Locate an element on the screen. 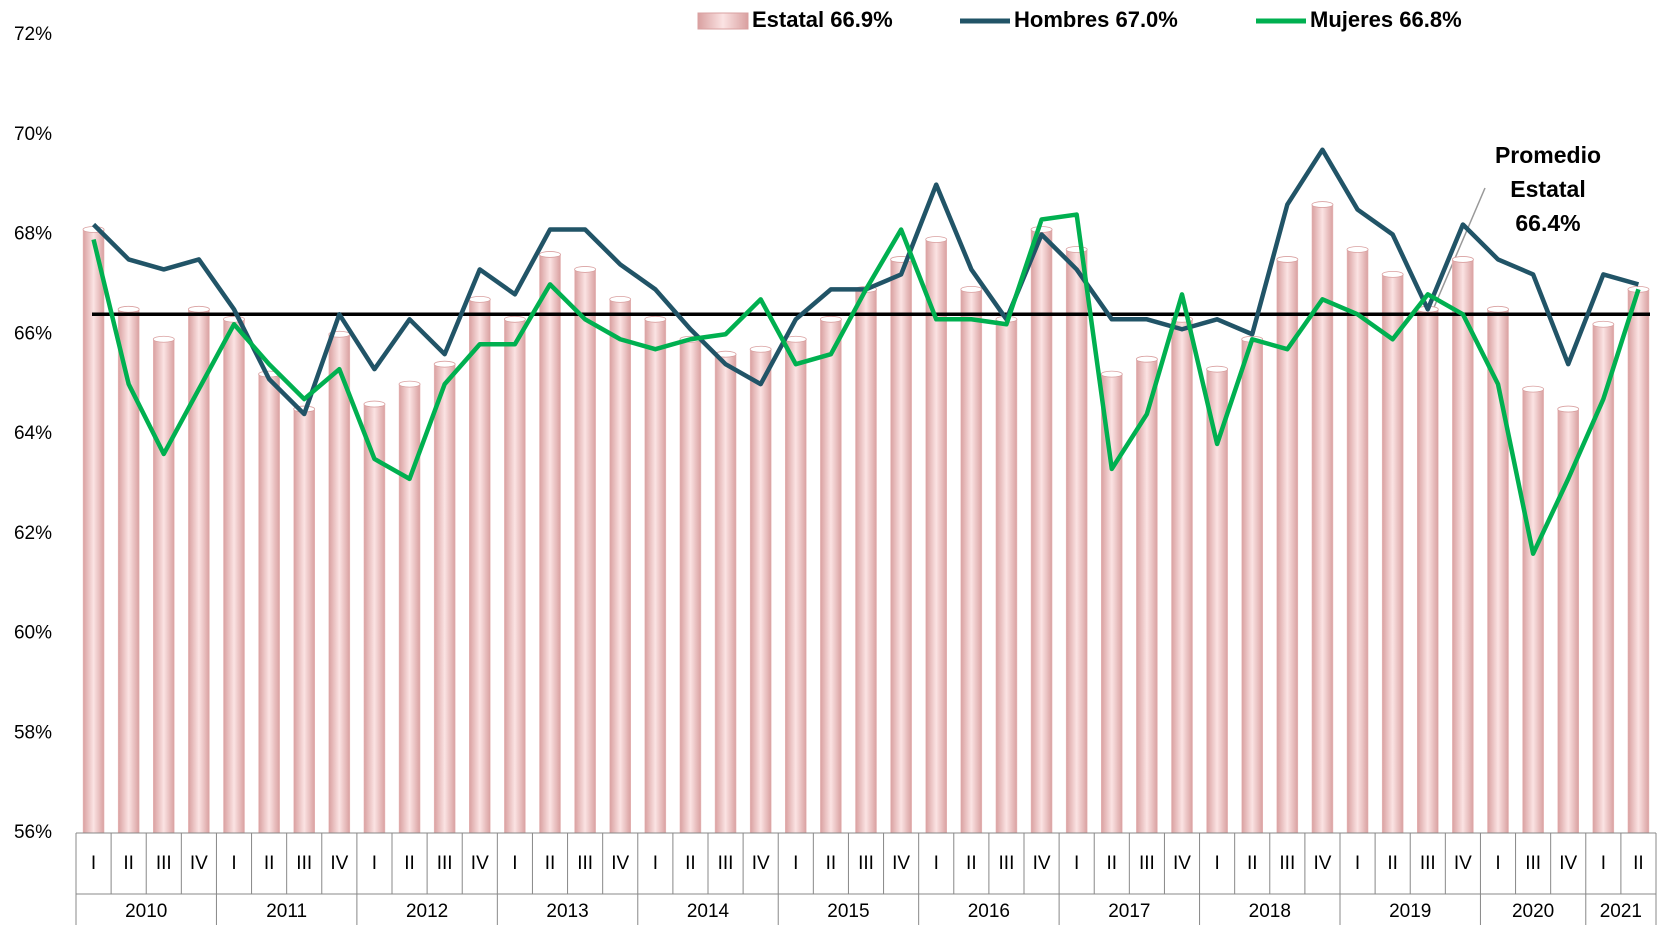 The height and width of the screenshot is (925, 1662). annotation: 66.4% is located at coordinates (1547, 223).